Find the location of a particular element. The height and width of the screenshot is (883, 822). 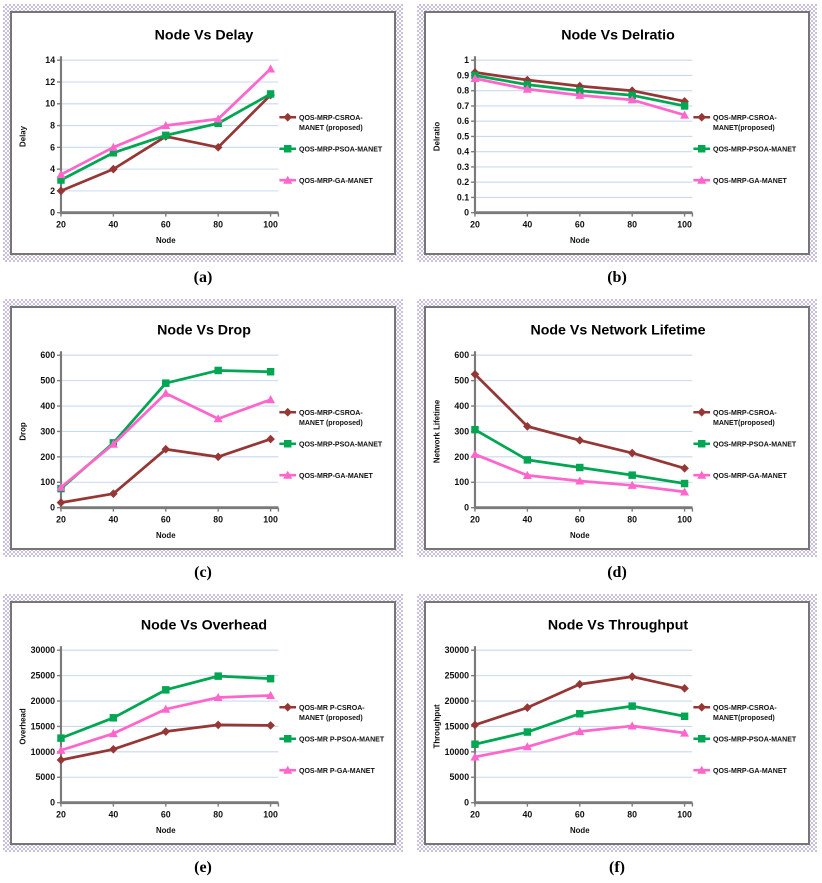

series-line-triangle is located at coordinates (165, 723).